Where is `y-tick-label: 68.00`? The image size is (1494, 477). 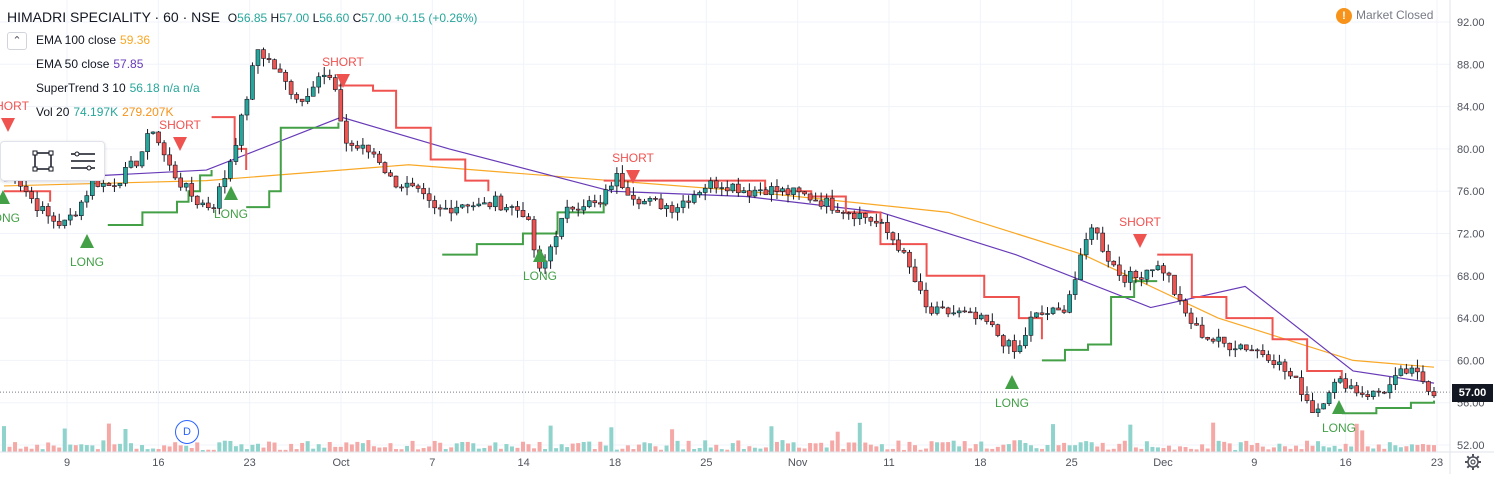
y-tick-label: 68.00 is located at coordinates (1471, 277).